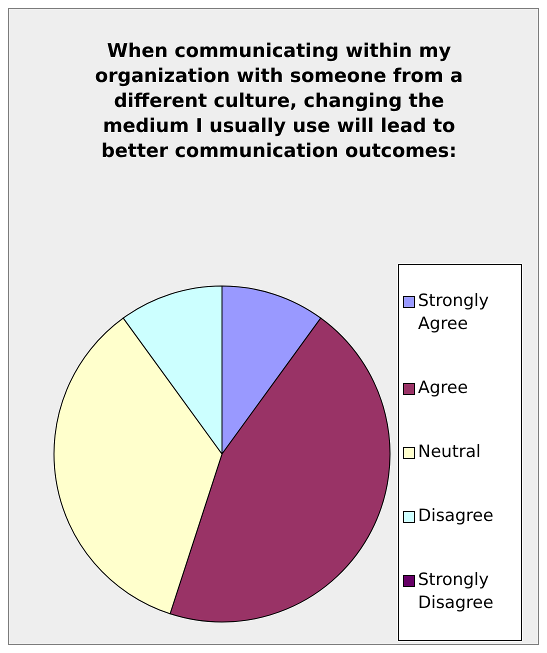  I want to click on legend-label: Neutral, so click(449, 452).